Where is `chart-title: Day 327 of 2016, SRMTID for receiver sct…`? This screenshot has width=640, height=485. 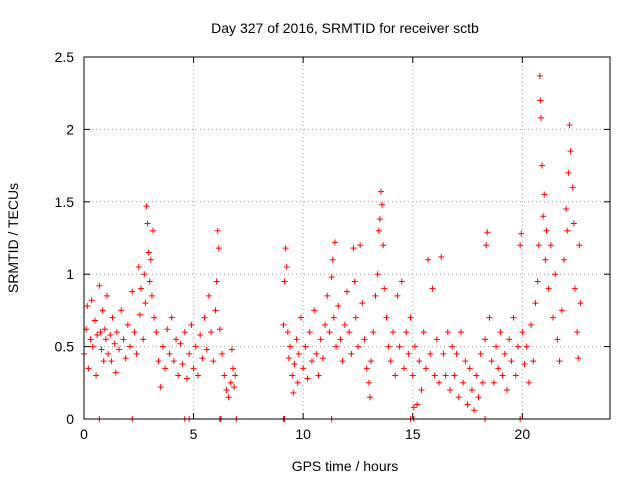
chart-title: Day 327 of 2016, SRMTID for receiver sct… is located at coordinates (345, 28).